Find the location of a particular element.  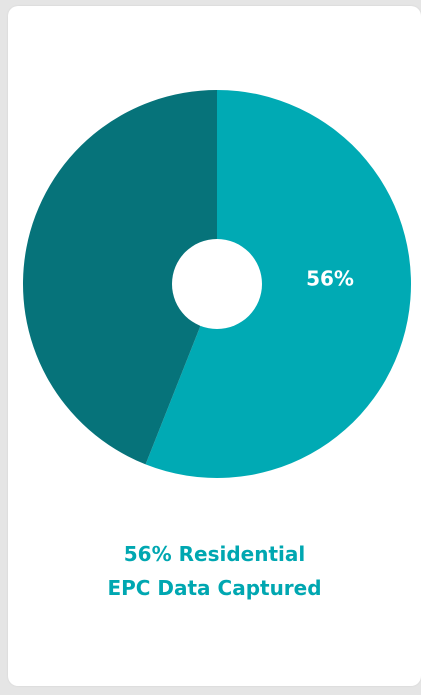

caption-line-2: EPC Data Captured is located at coordinates (214, 588).